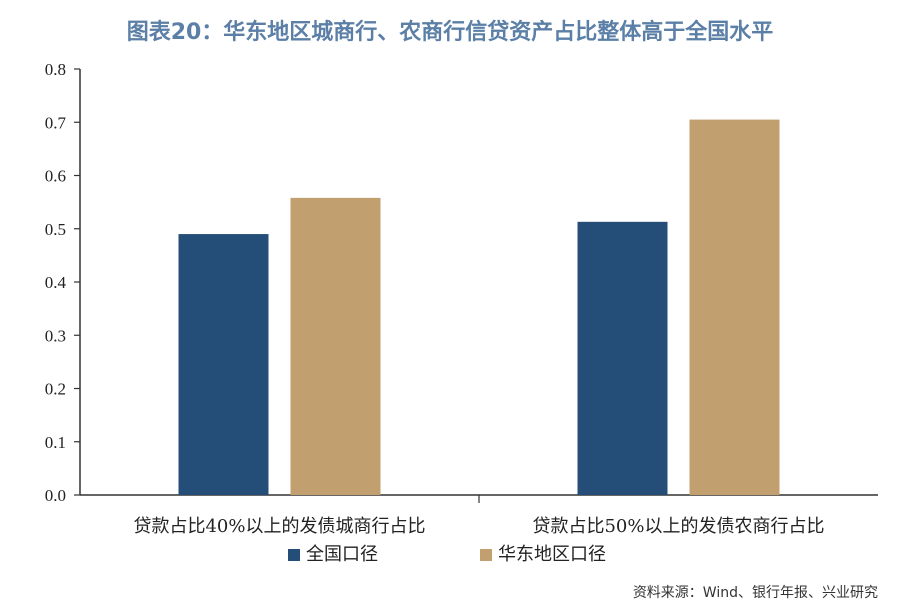 This screenshot has height=614, width=900. What do you see at coordinates (55, 229) in the screenshot?
I see `y-tick-label: 0.5` at bounding box center [55, 229].